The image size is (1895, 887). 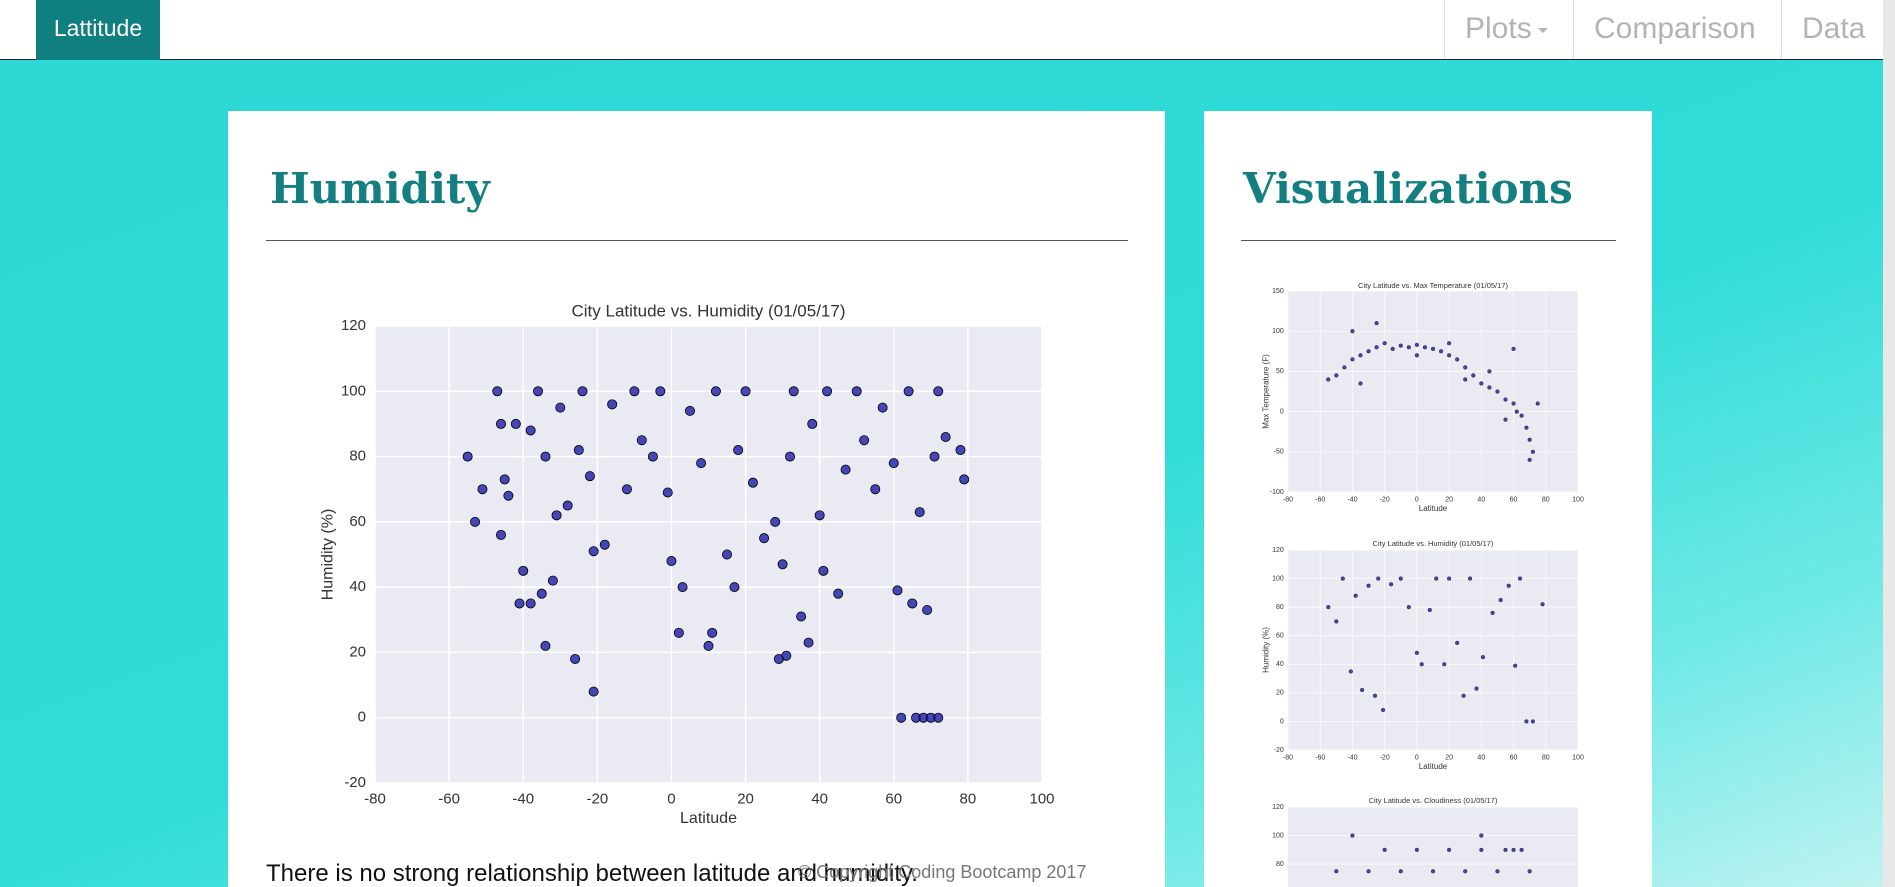 I want to click on y-tick-label: 120, so click(x=353, y=325).